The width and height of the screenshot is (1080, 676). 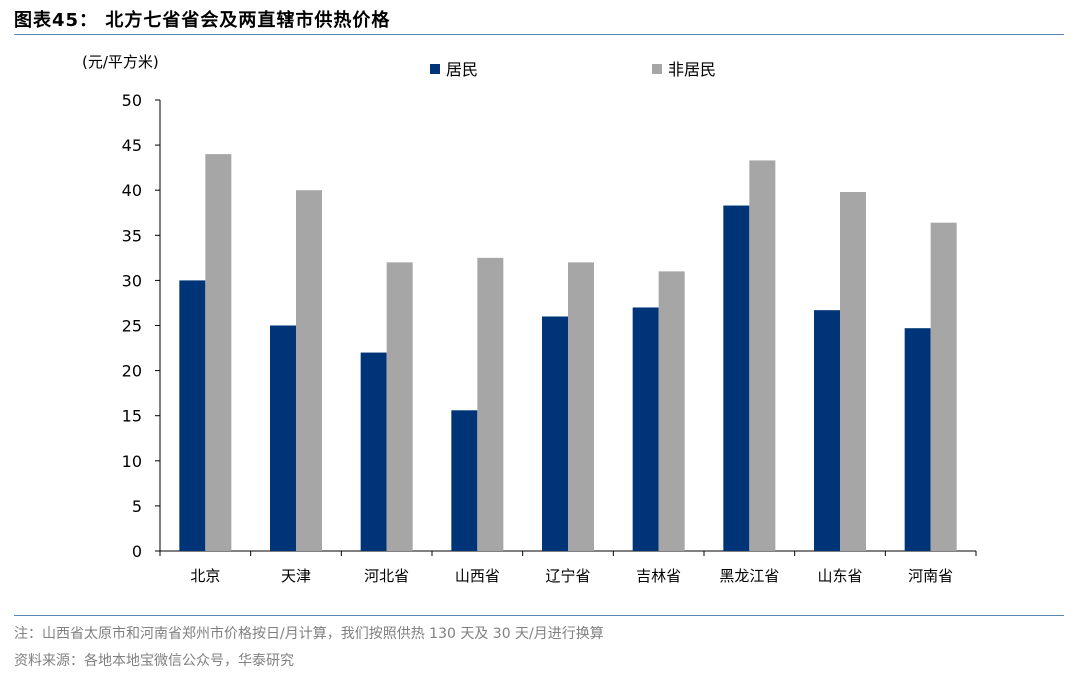 I want to click on x-tick-label: 山西省, so click(x=477, y=576).